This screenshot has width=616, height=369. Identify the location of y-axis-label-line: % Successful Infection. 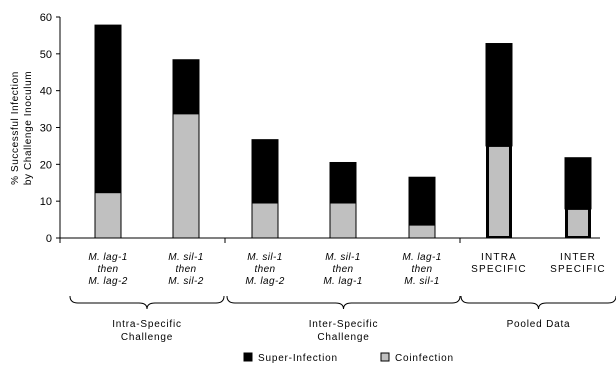
(15, 128).